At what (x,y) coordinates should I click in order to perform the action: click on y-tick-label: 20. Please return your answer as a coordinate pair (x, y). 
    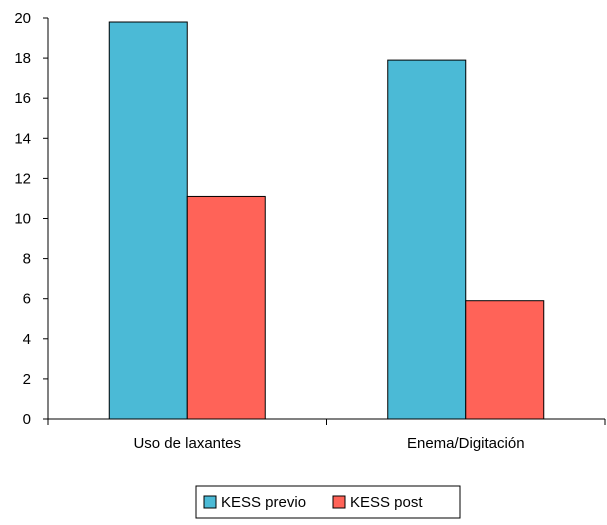
    Looking at the image, I should click on (22, 18).